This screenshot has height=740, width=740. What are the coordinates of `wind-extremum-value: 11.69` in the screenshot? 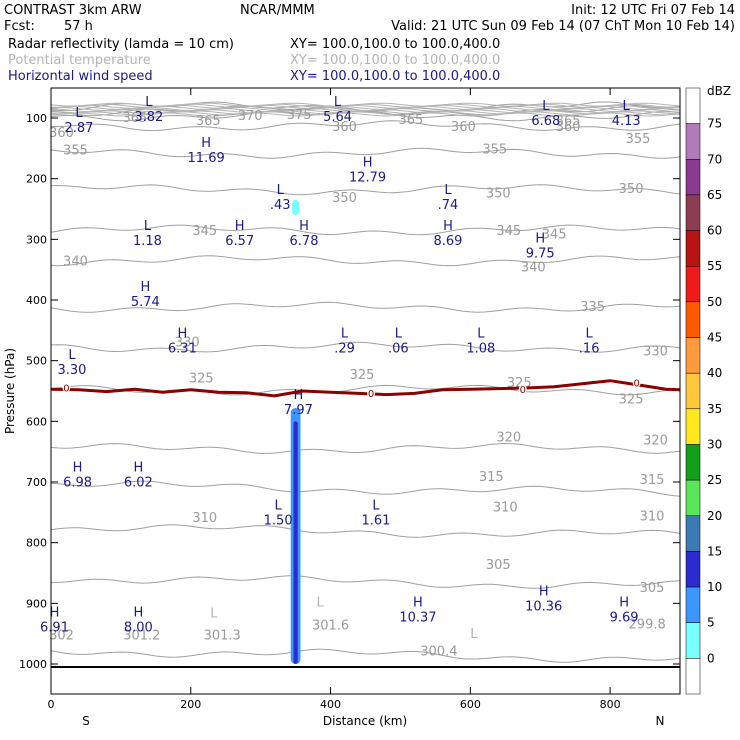 It's located at (206, 158).